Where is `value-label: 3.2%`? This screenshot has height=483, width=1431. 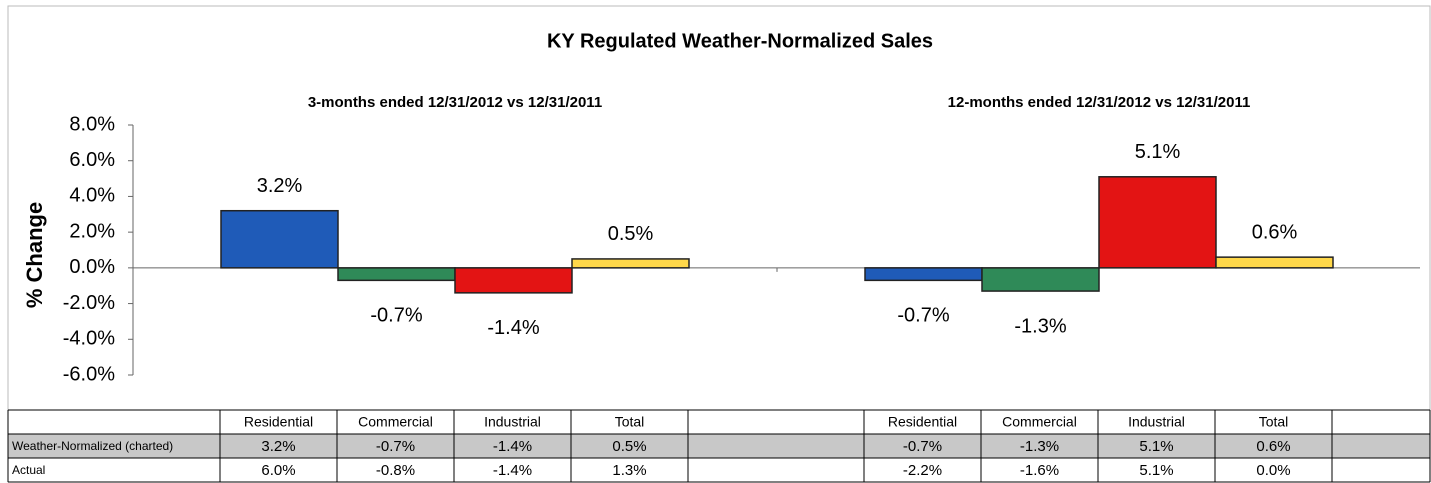
value-label: 3.2% is located at coordinates (280, 186).